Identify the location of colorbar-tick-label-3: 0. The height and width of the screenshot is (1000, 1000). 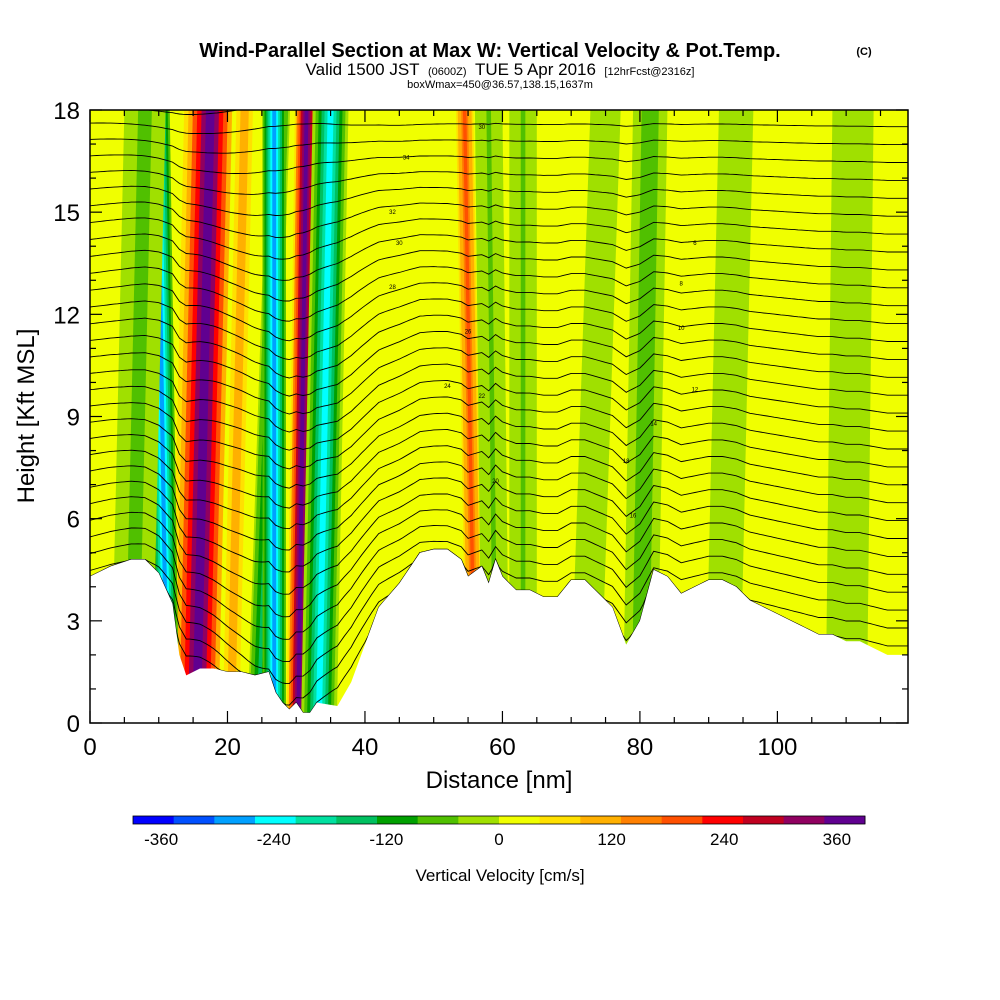
(498, 839).